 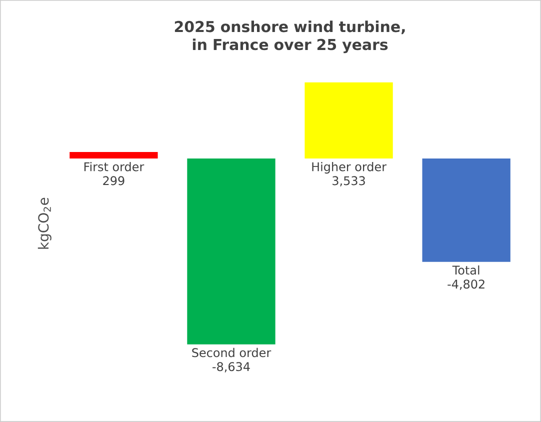 I want to click on chart-title: 2025 onshore wind turbine, in France over 25 years, so click(x=289, y=37).